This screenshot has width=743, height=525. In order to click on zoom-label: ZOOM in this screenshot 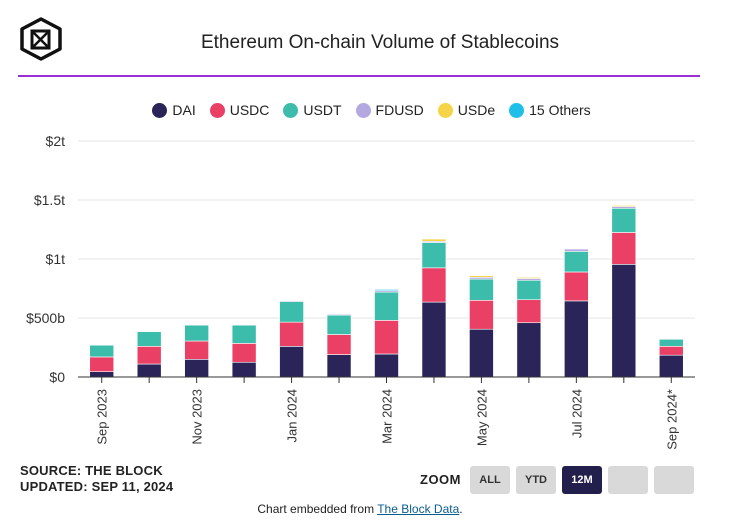, I will do `click(440, 479)`.